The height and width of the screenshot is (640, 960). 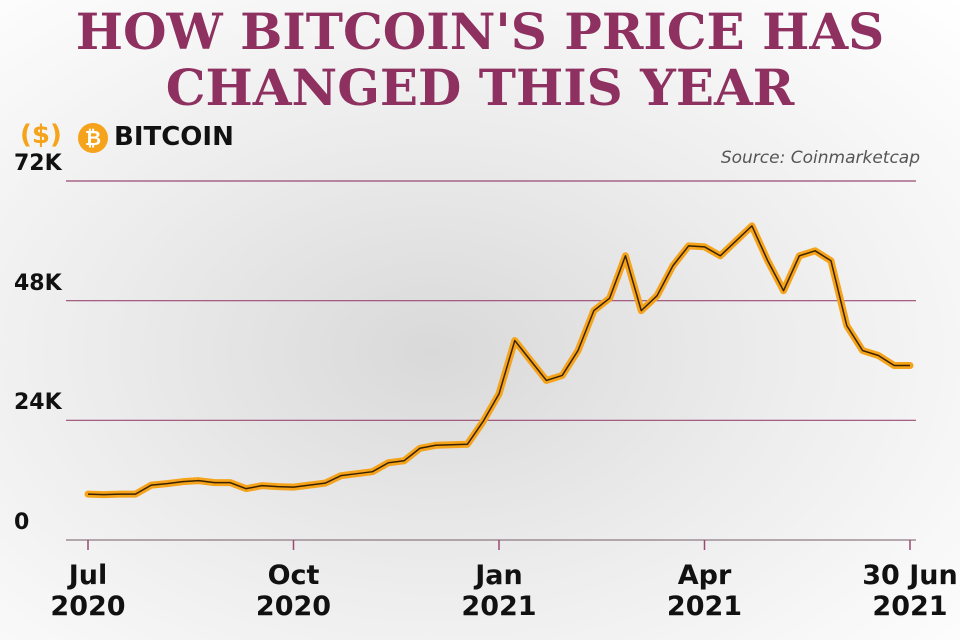 I want to click on y-axis-label: ($), so click(x=41, y=135).